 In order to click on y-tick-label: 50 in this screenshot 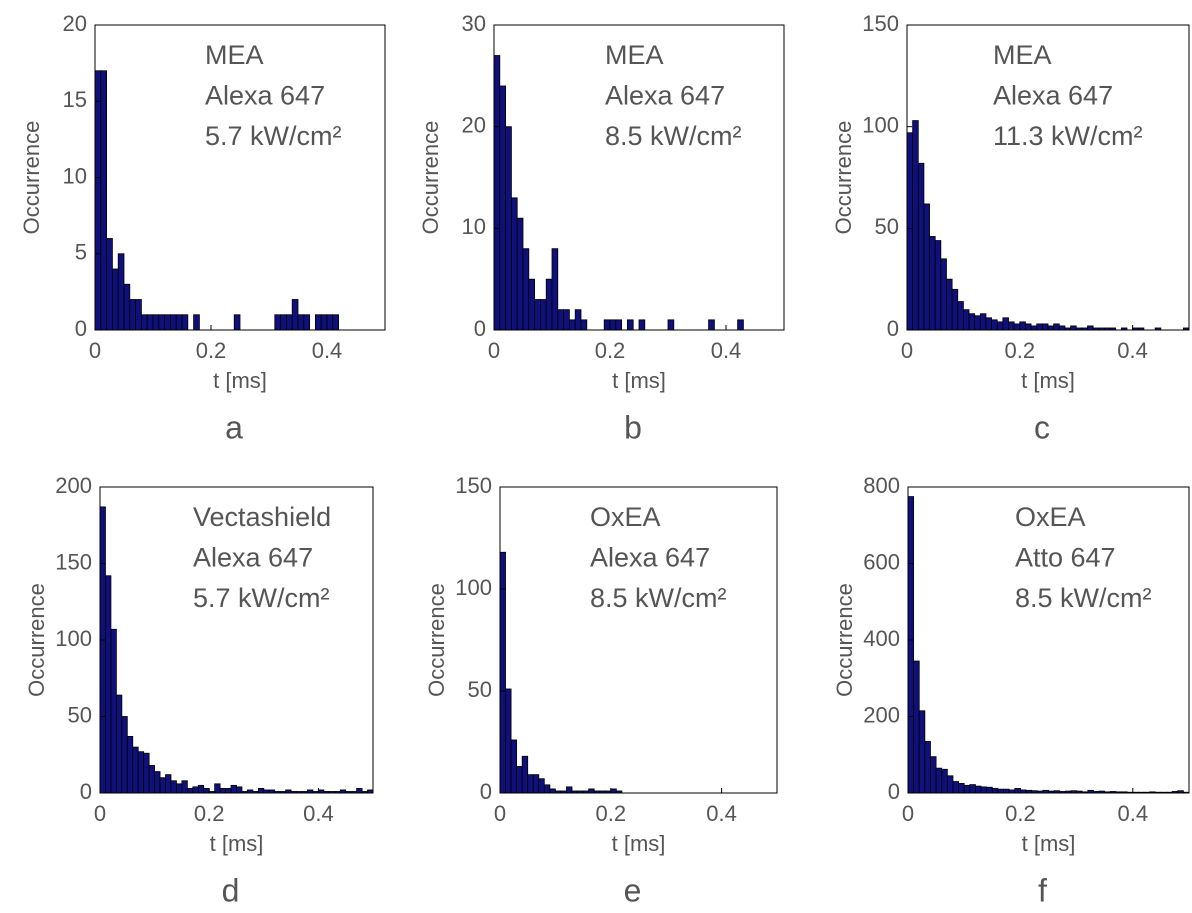, I will do `click(80, 714)`.